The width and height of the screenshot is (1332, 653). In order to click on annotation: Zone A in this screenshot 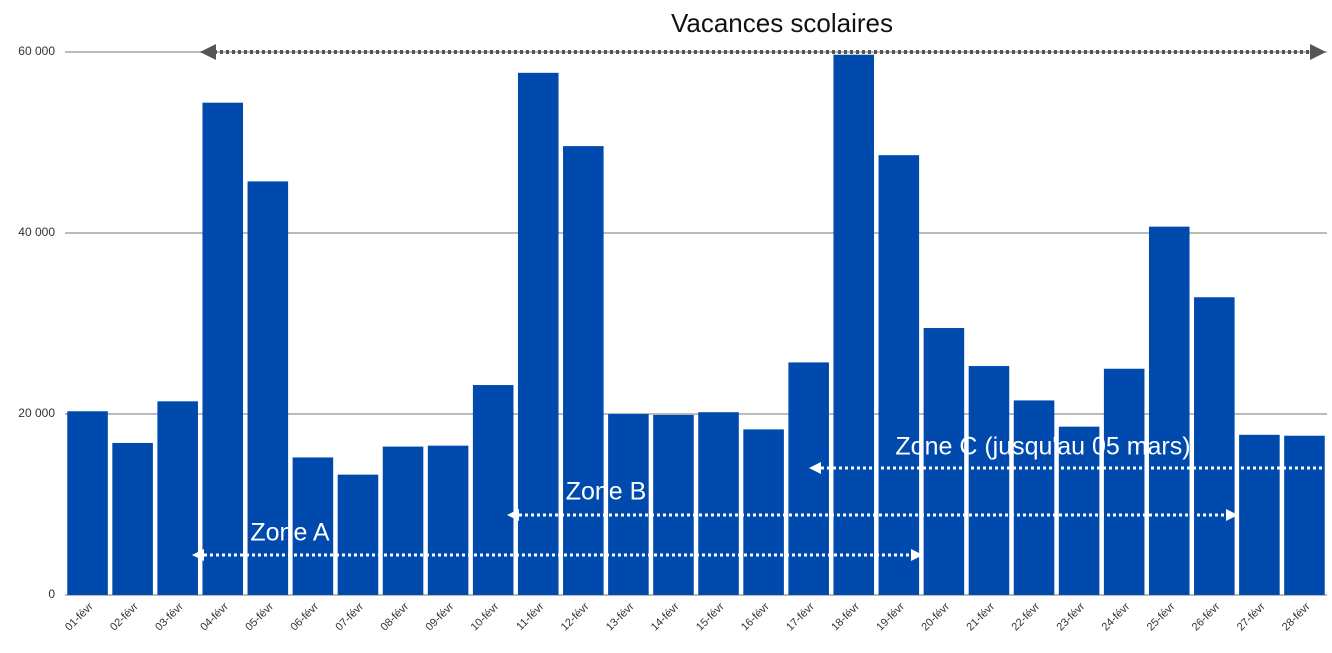, I will do `click(290, 533)`.